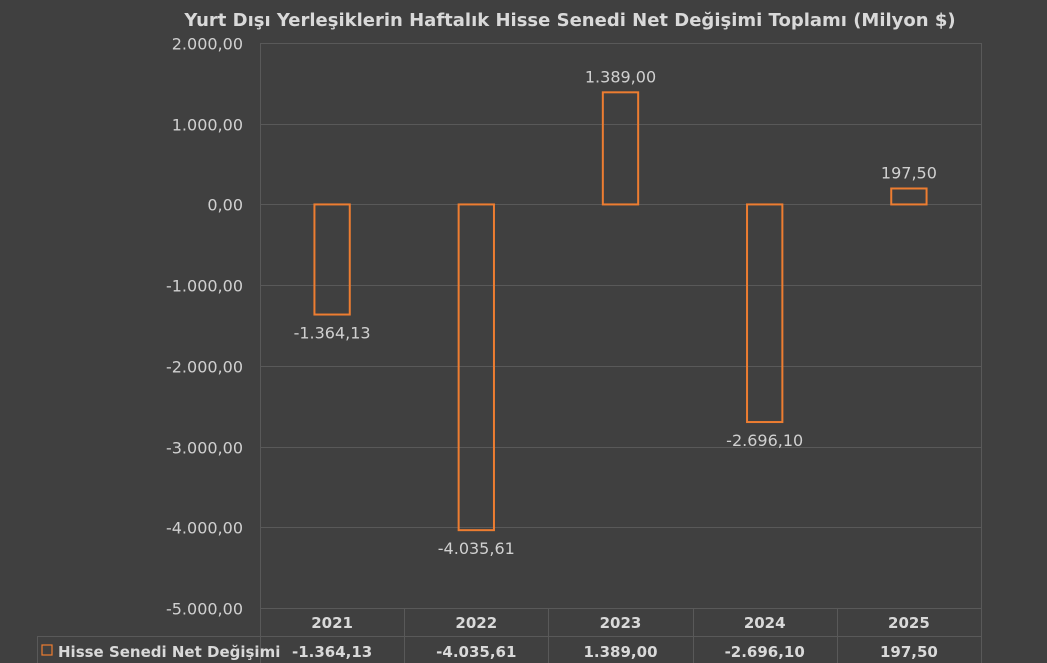 The image size is (1047, 663). What do you see at coordinates (204, 367) in the screenshot?
I see `y-tick-label: -2.000,00` at bounding box center [204, 367].